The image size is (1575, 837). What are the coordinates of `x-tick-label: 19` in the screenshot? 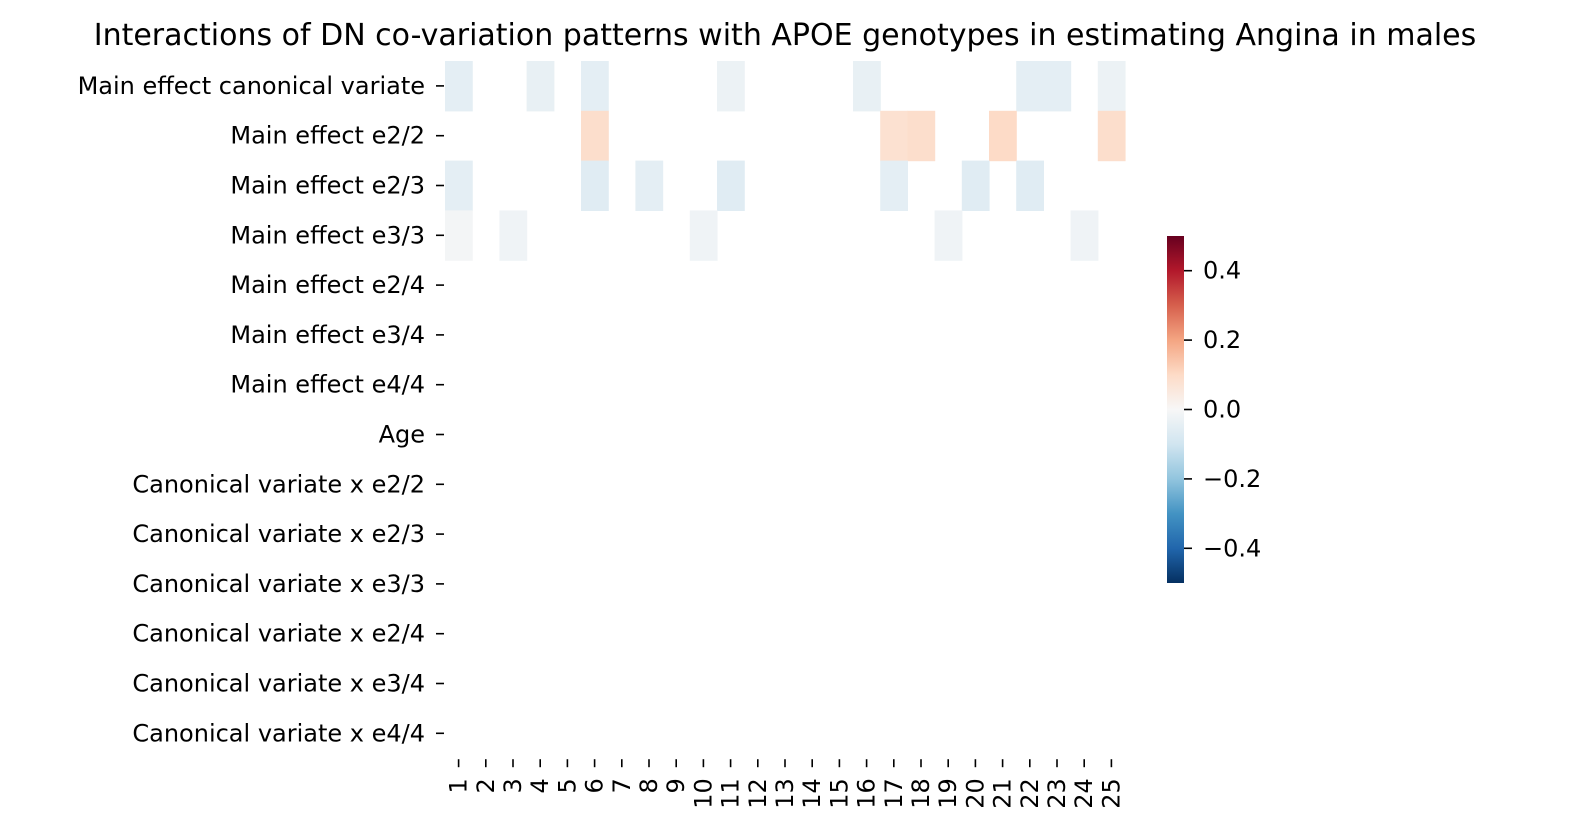 It's located at (948, 793).